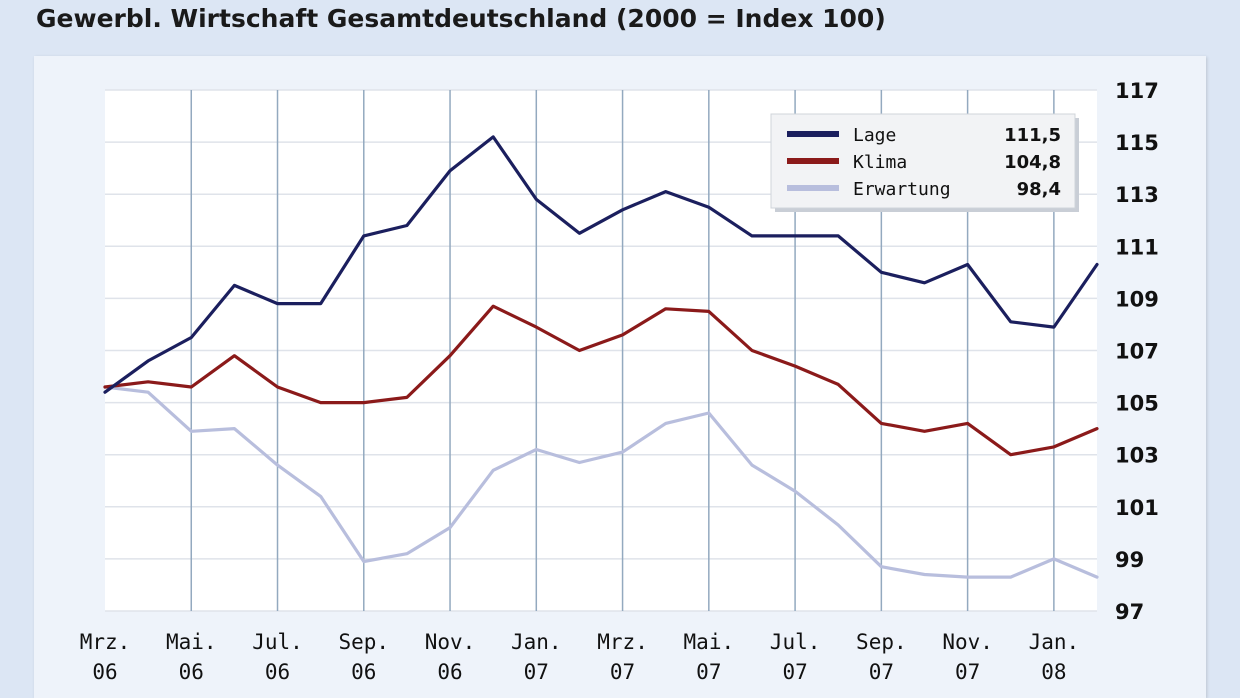 This screenshot has width=1240, height=698. What do you see at coordinates (1137, 352) in the screenshot?
I see `y-tick-label: 107` at bounding box center [1137, 352].